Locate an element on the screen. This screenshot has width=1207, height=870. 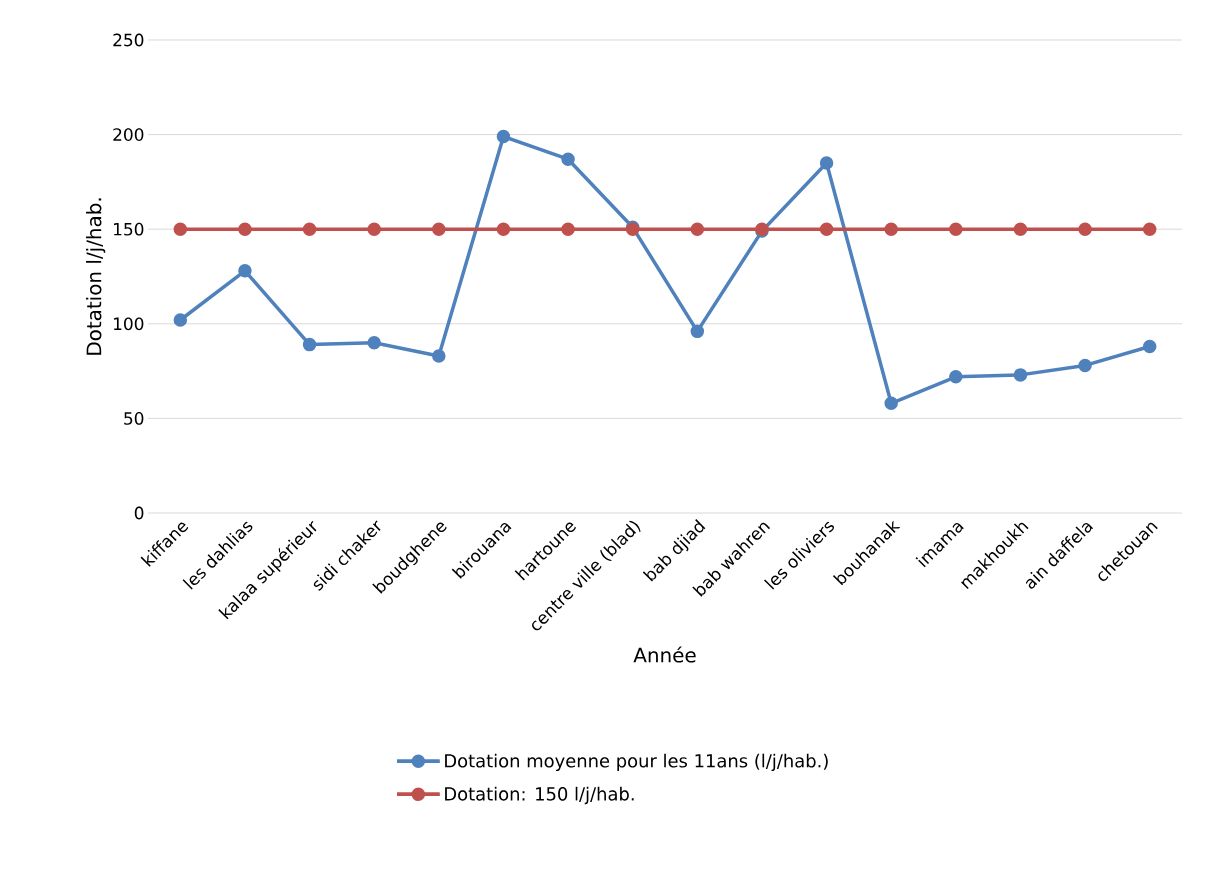
y-tick-label: 250 is located at coordinates (128, 40).